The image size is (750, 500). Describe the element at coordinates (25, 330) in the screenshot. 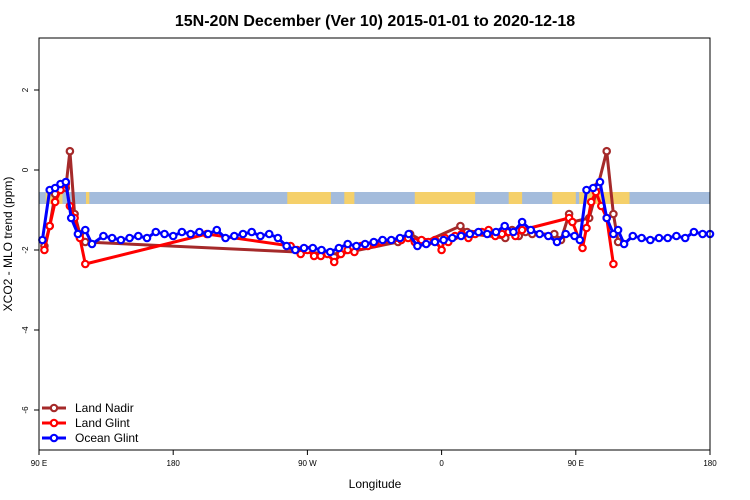

I see `y-tick-label: -4` at that location.